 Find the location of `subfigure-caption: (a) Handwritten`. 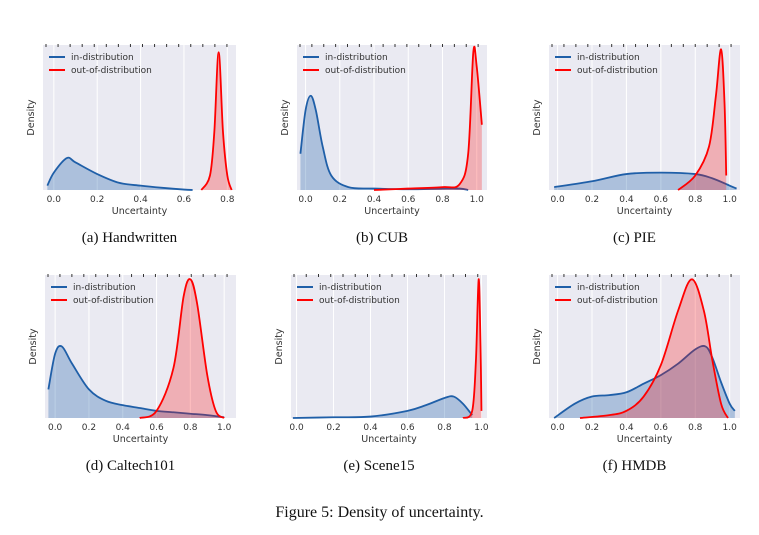

subfigure-caption: (a) Handwritten is located at coordinates (130, 238).